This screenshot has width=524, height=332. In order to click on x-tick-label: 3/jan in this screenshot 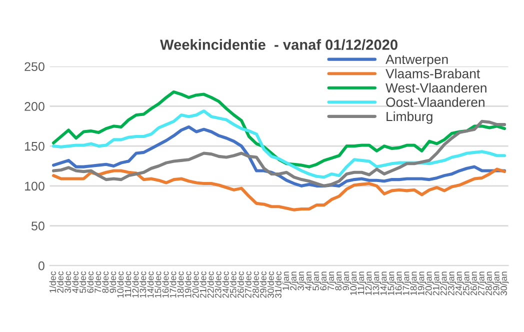, I will do `click(301, 281)`.